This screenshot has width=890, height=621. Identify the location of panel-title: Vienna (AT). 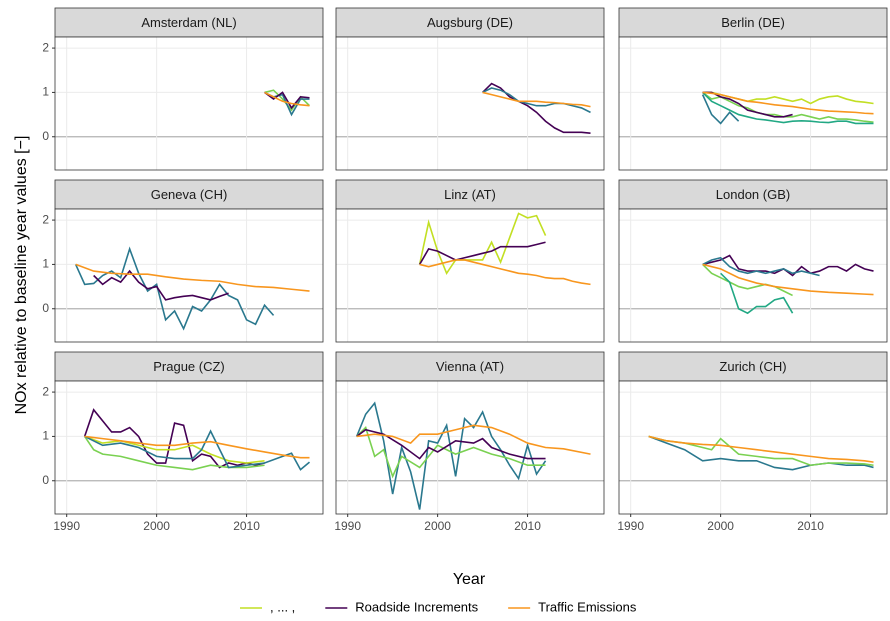
(470, 366).